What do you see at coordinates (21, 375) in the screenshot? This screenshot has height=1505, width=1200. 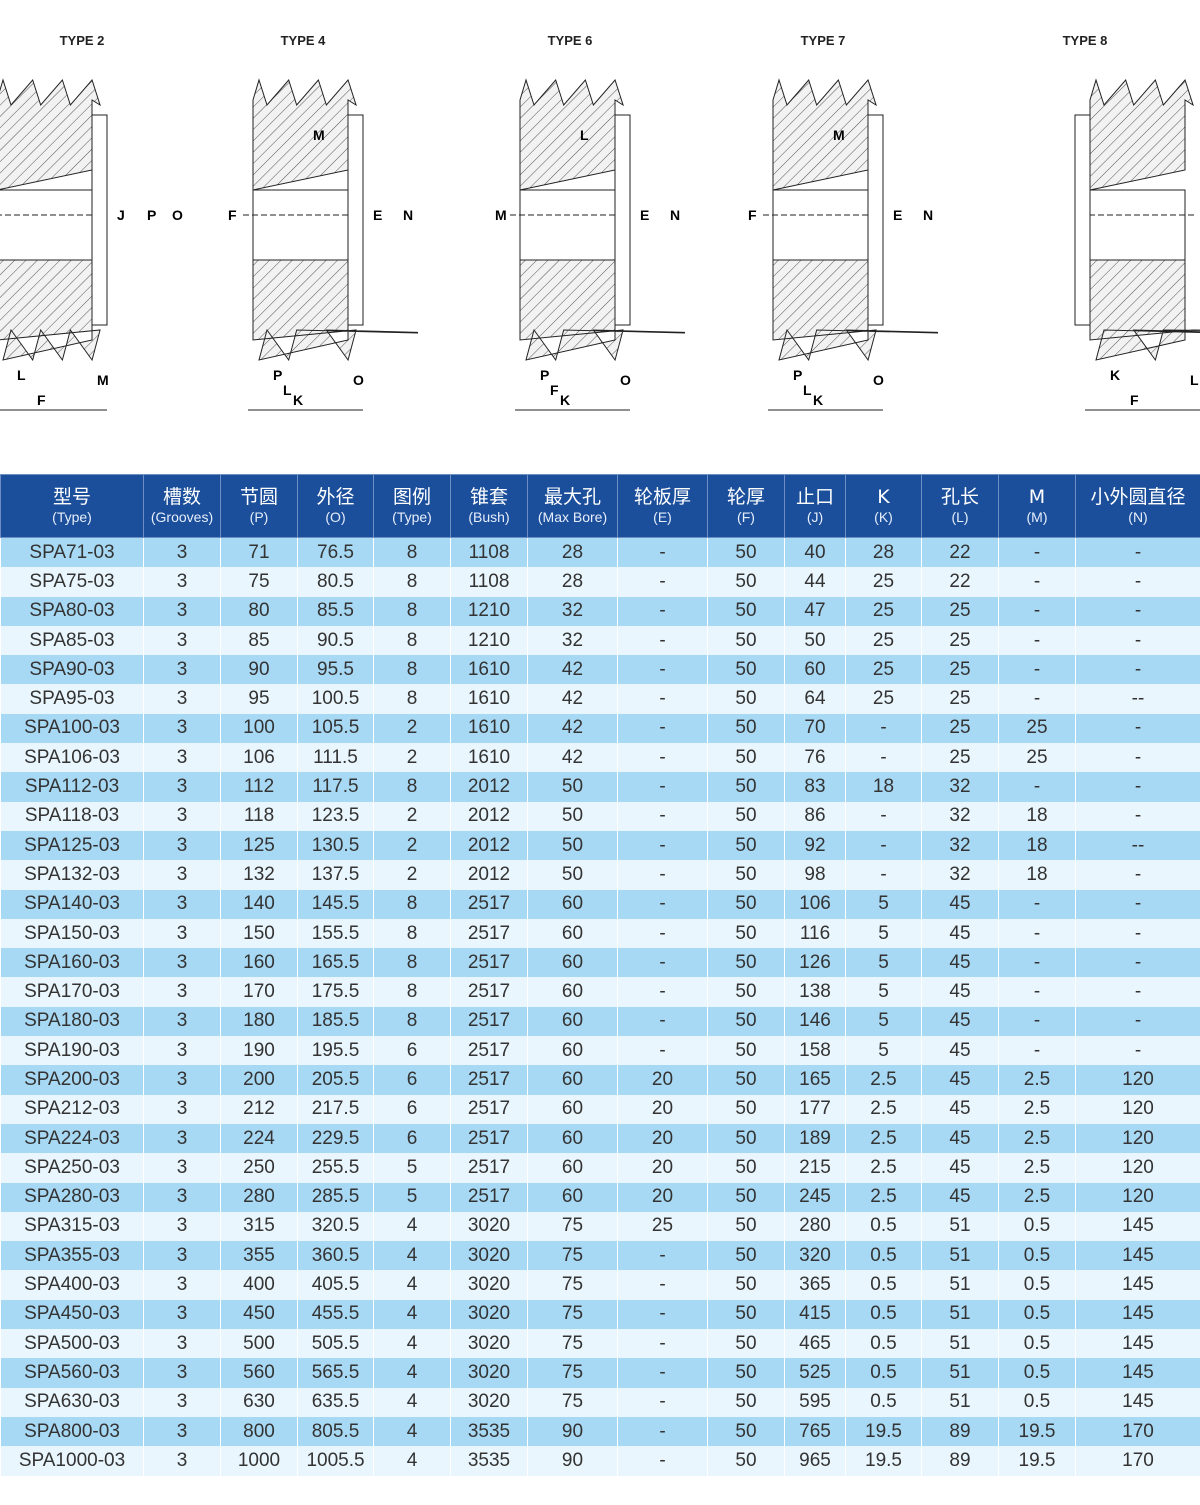 I see `dimension-label: L` at bounding box center [21, 375].